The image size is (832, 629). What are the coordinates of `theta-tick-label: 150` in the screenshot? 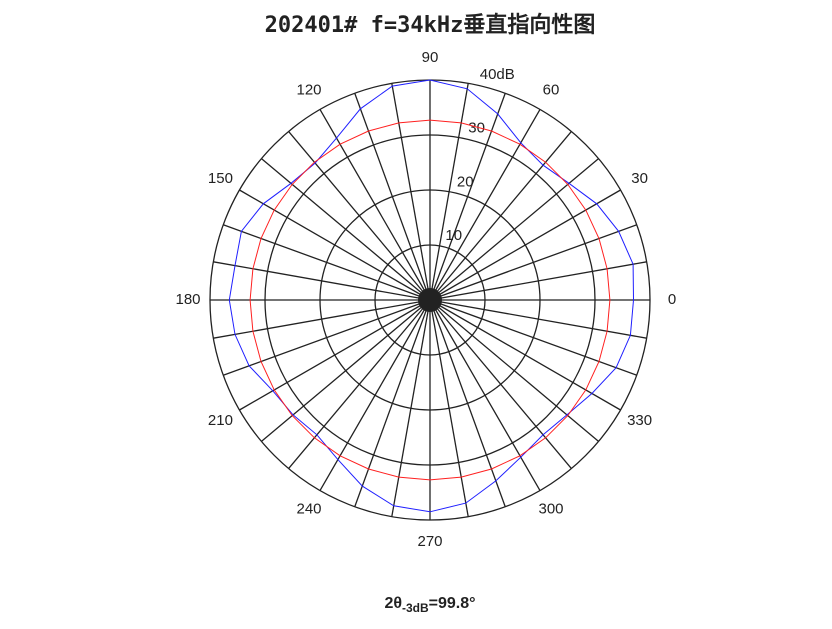 It's located at (220, 178).